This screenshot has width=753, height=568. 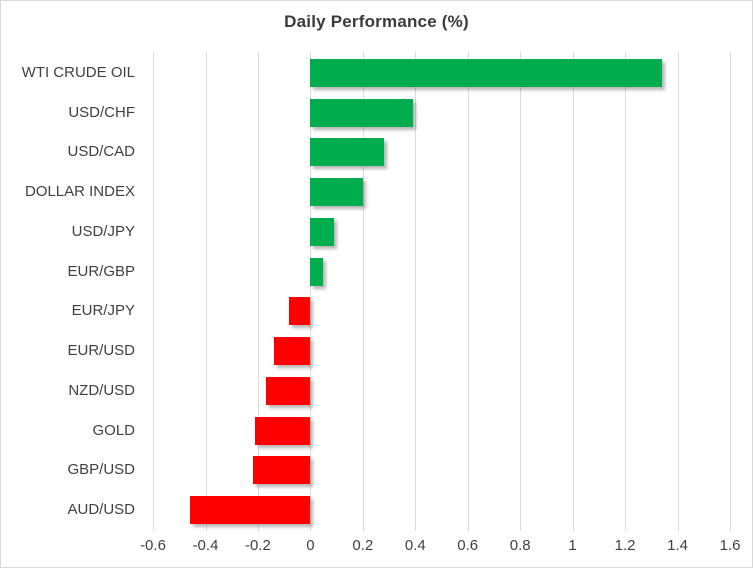 I want to click on gridline-x-1.2, so click(x=626, y=291).